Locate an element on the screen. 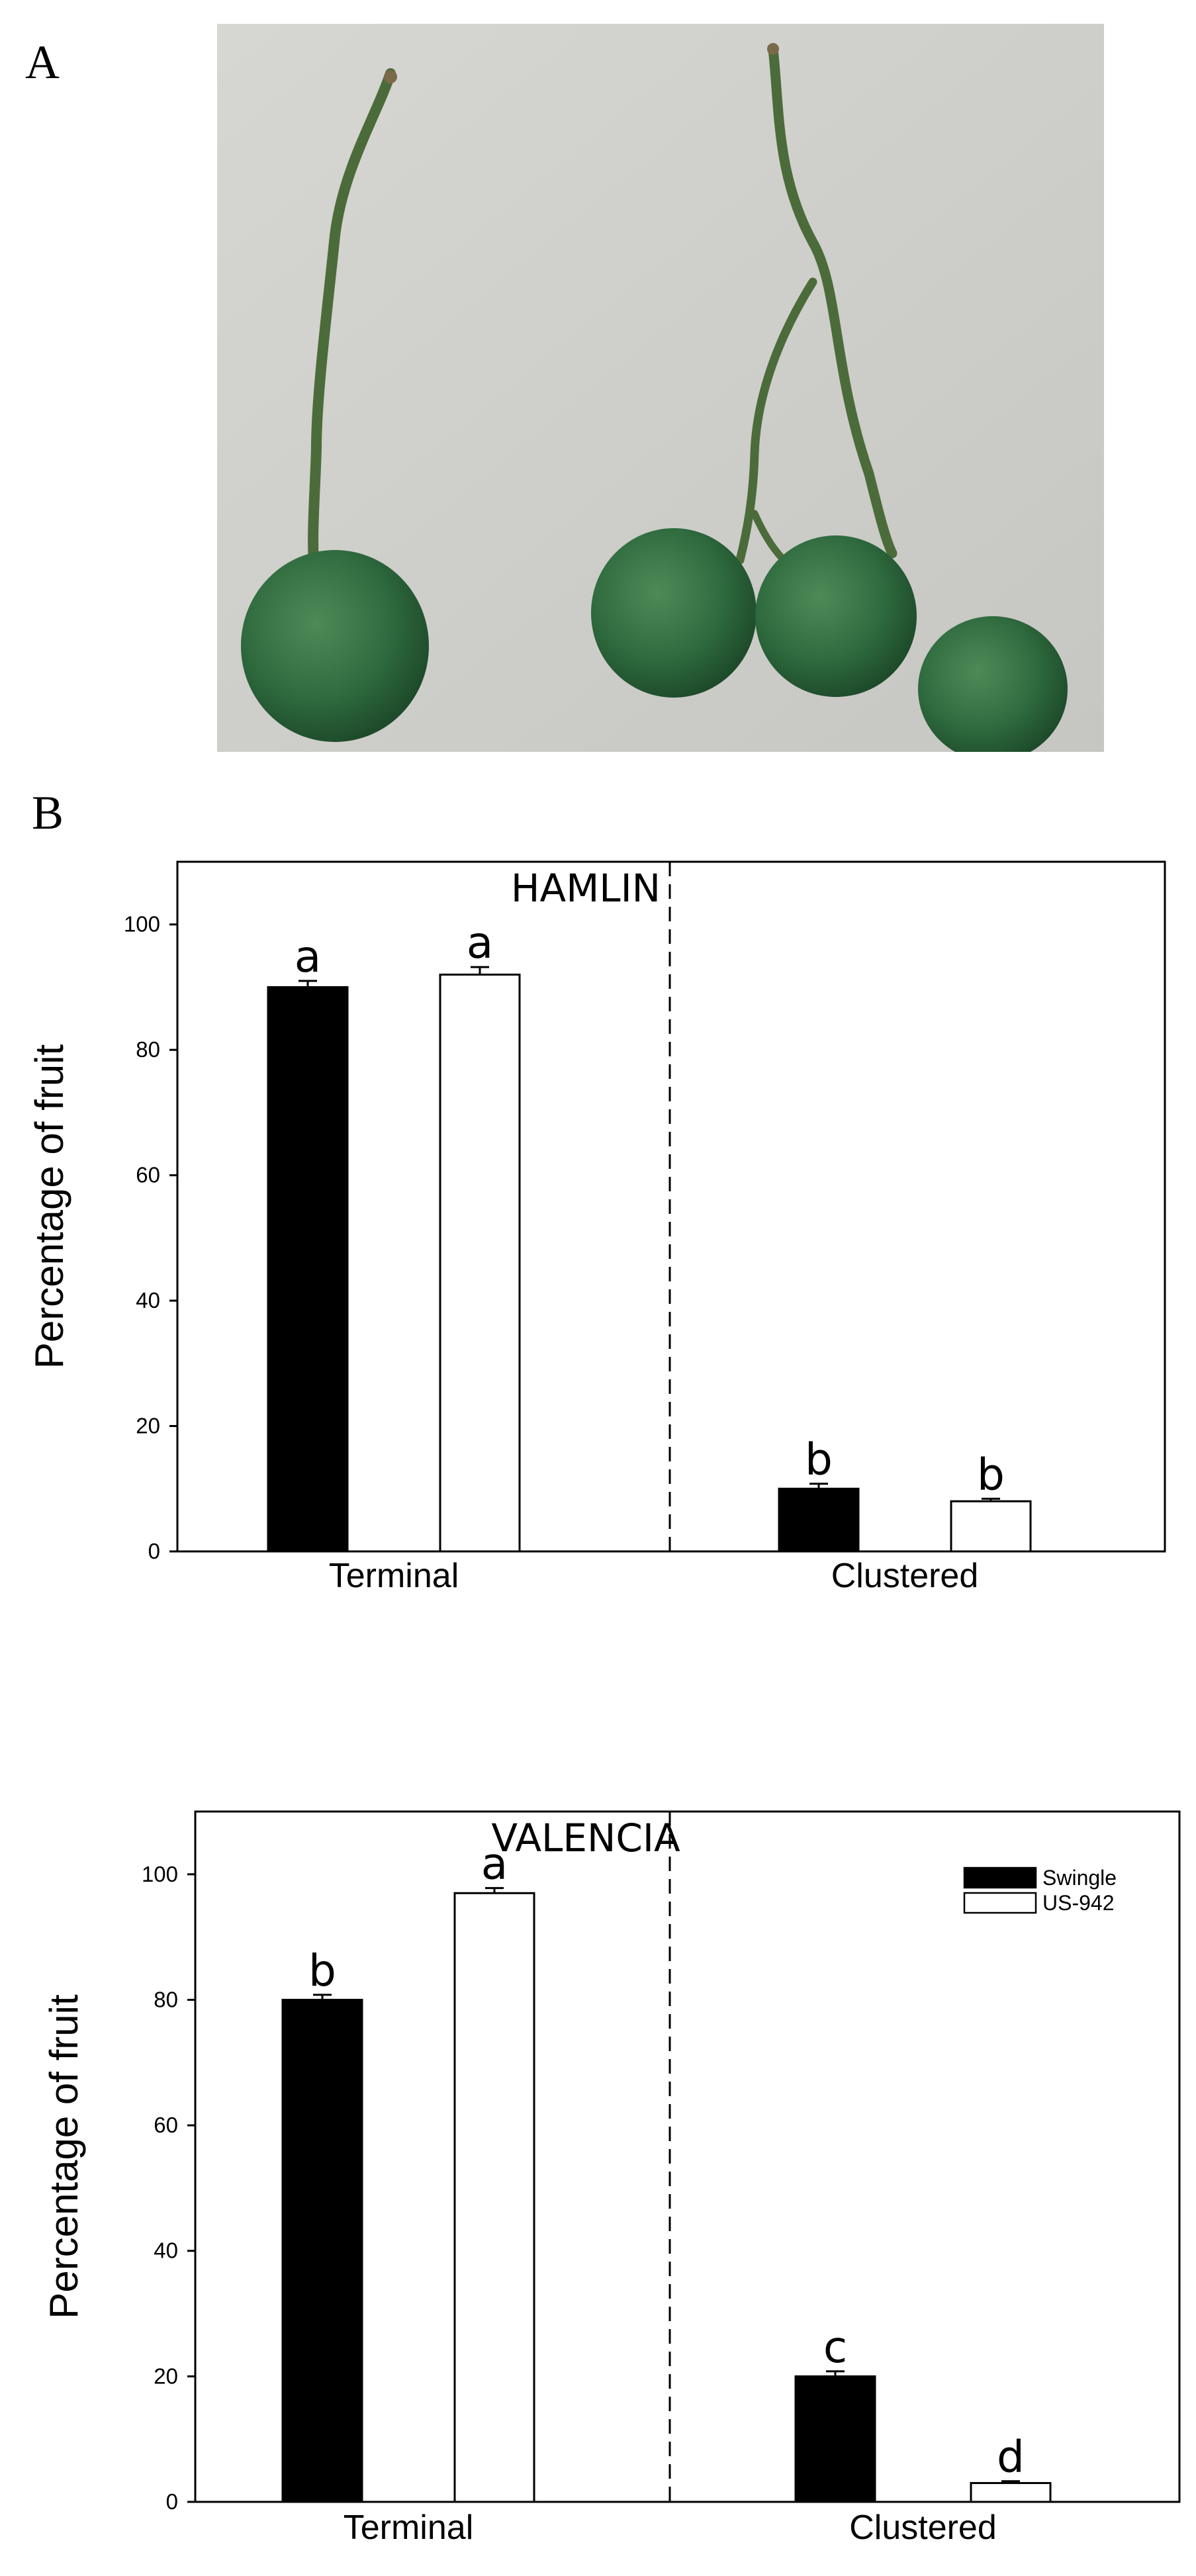  valencia-bar-clustered-us942 is located at coordinates (1011, 2492).